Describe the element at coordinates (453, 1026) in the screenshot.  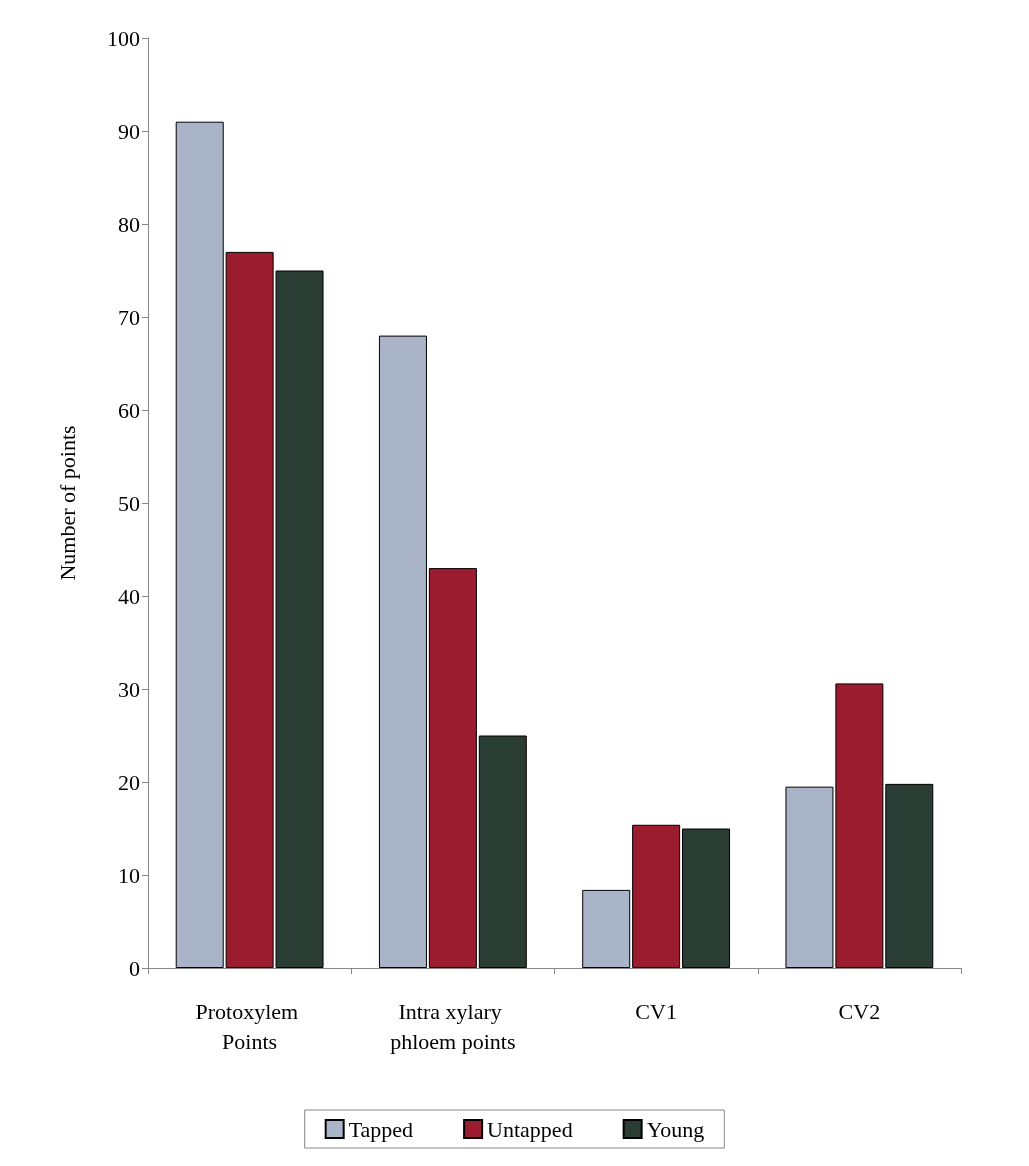
I see `x-tick-label: Intra xylary phloem points` at that location.